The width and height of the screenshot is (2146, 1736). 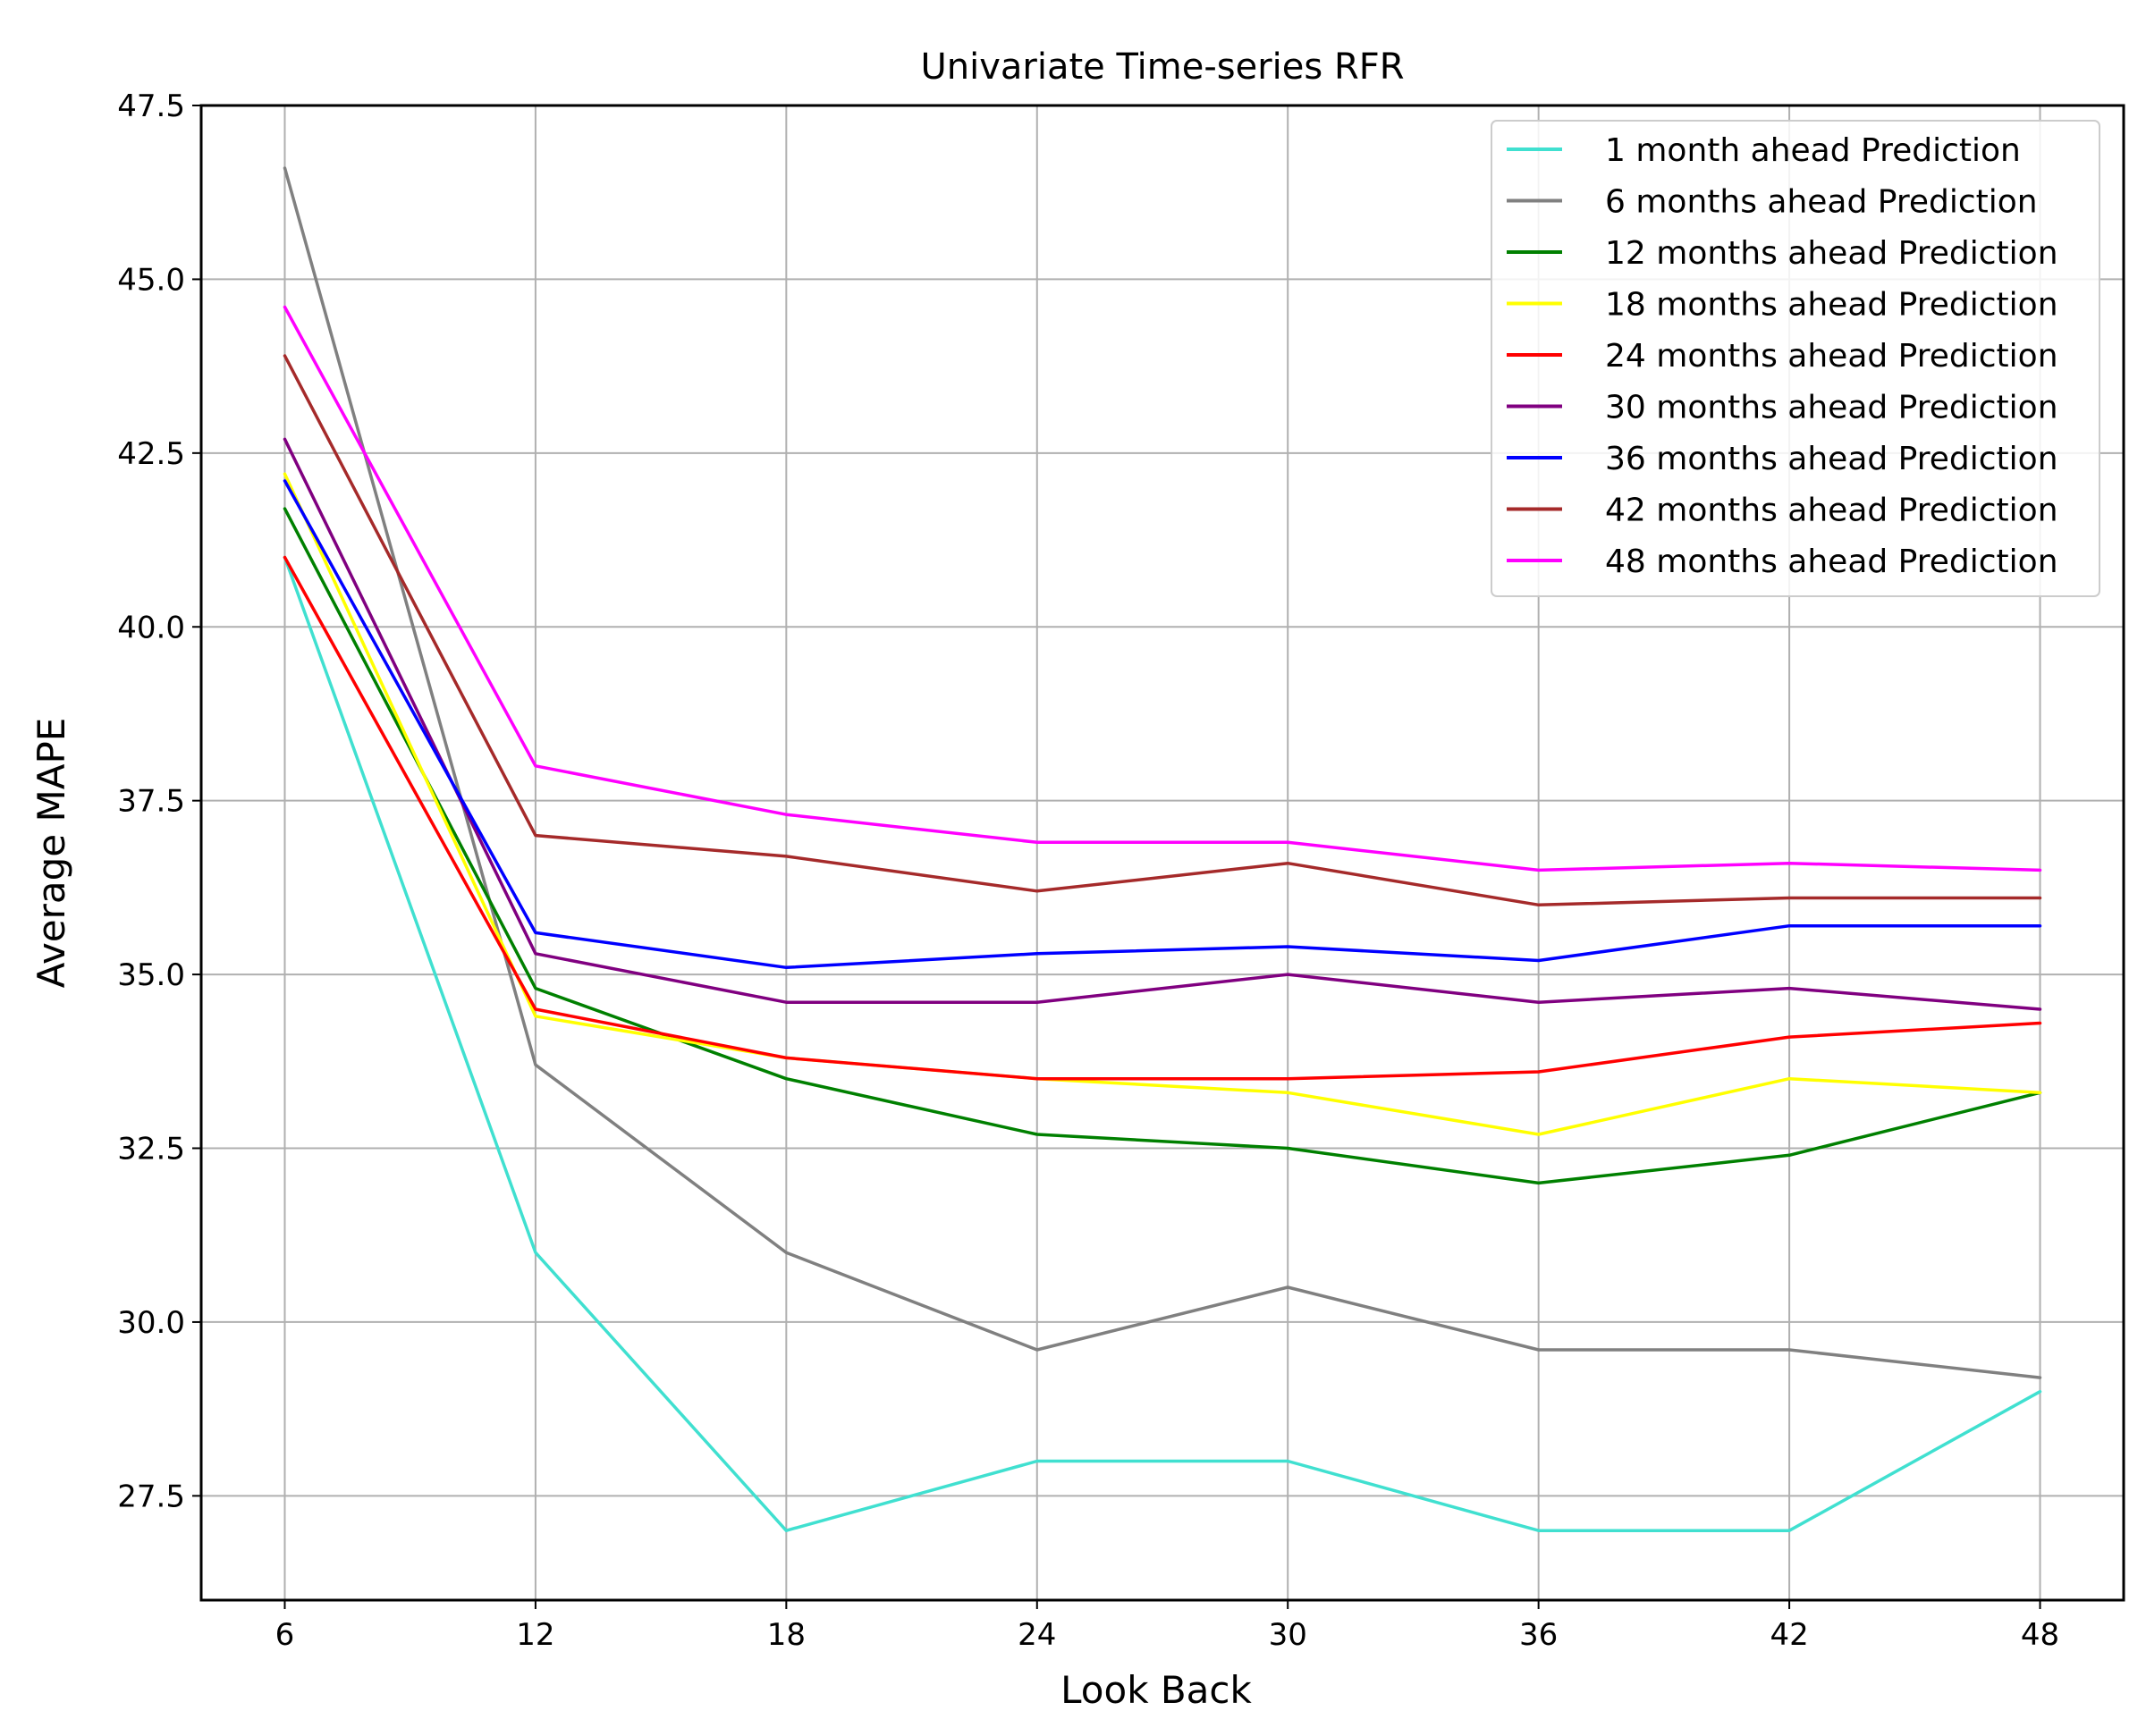 What do you see at coordinates (786, 1635) in the screenshot?
I see `x-tick-label: 18` at bounding box center [786, 1635].